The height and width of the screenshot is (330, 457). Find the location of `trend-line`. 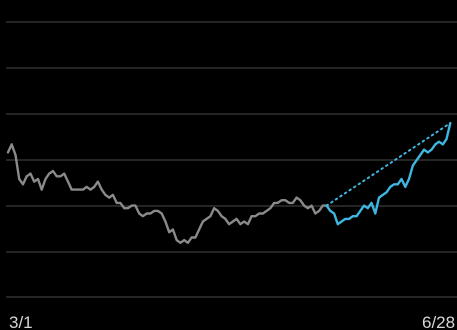

trend-line is located at coordinates (388, 164).